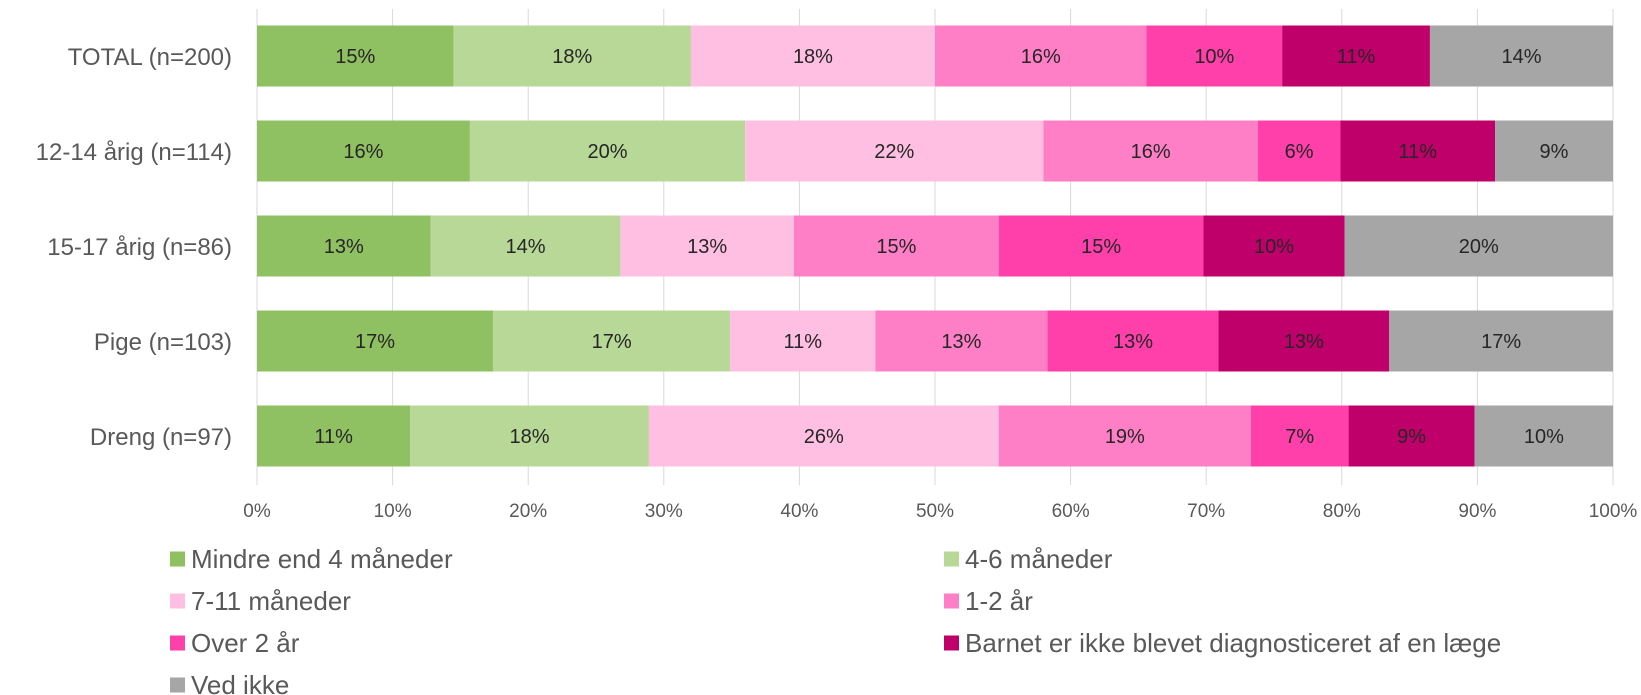 This screenshot has height=695, width=1641. What do you see at coordinates (134, 152) in the screenshot?
I see `category-label: 12-14 årig (n=114)` at bounding box center [134, 152].